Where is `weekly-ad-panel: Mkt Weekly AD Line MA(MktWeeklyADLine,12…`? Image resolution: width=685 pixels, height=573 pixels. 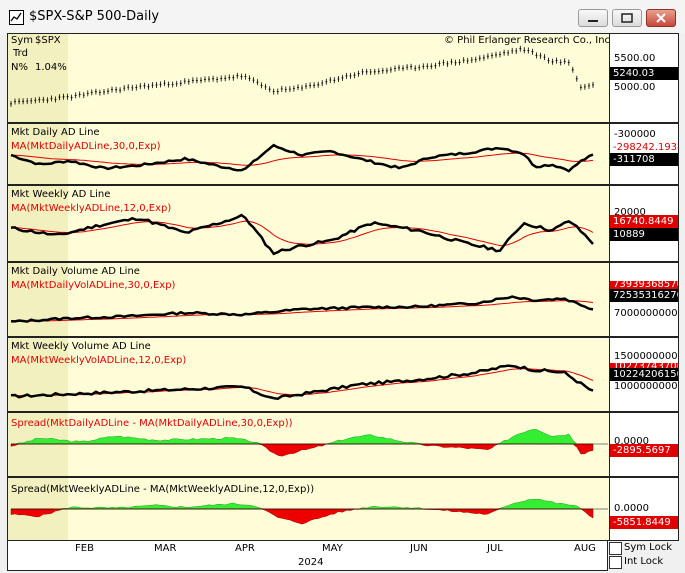
weekly-ad-panel: Mkt Weekly AD Line MA(MktWeeklyADLine,12… is located at coordinates (343, 223).